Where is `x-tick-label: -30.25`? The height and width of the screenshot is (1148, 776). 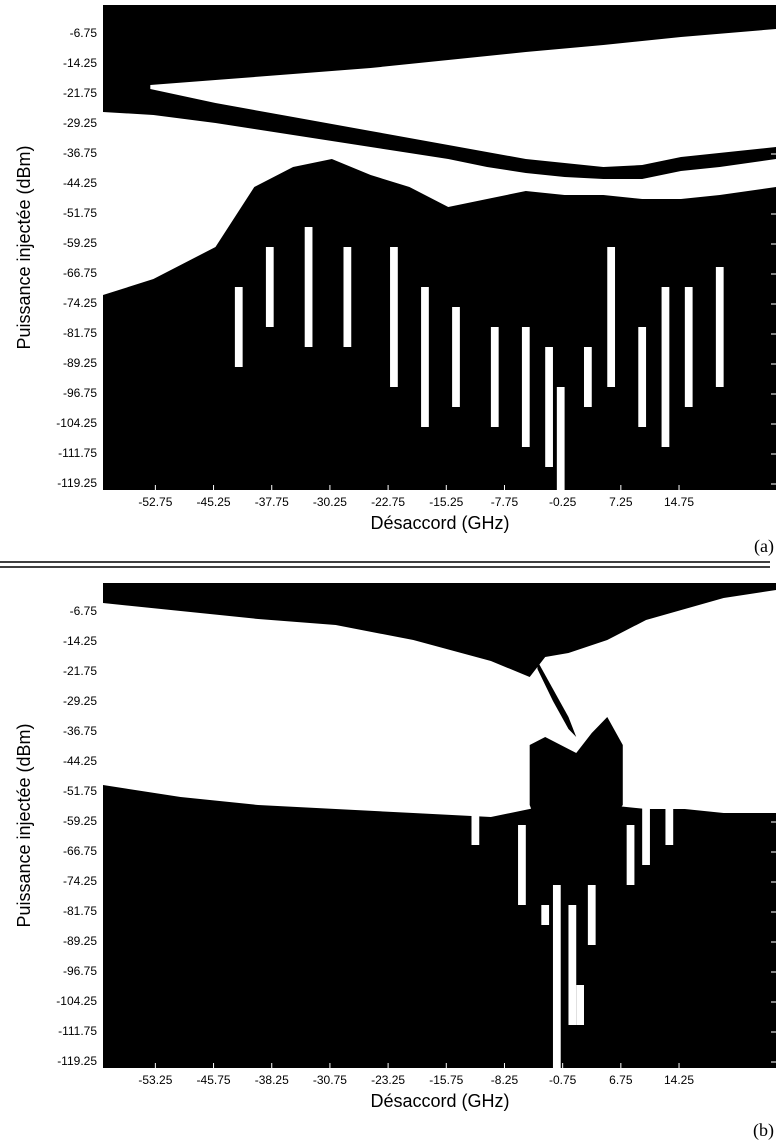 x-tick-label: -30.25 is located at coordinates (330, 502).